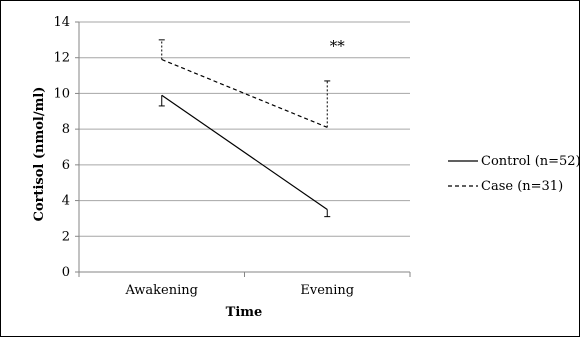 This screenshot has height=337, width=580. I want to click on legend-label: Control (n=52), so click(530, 161).